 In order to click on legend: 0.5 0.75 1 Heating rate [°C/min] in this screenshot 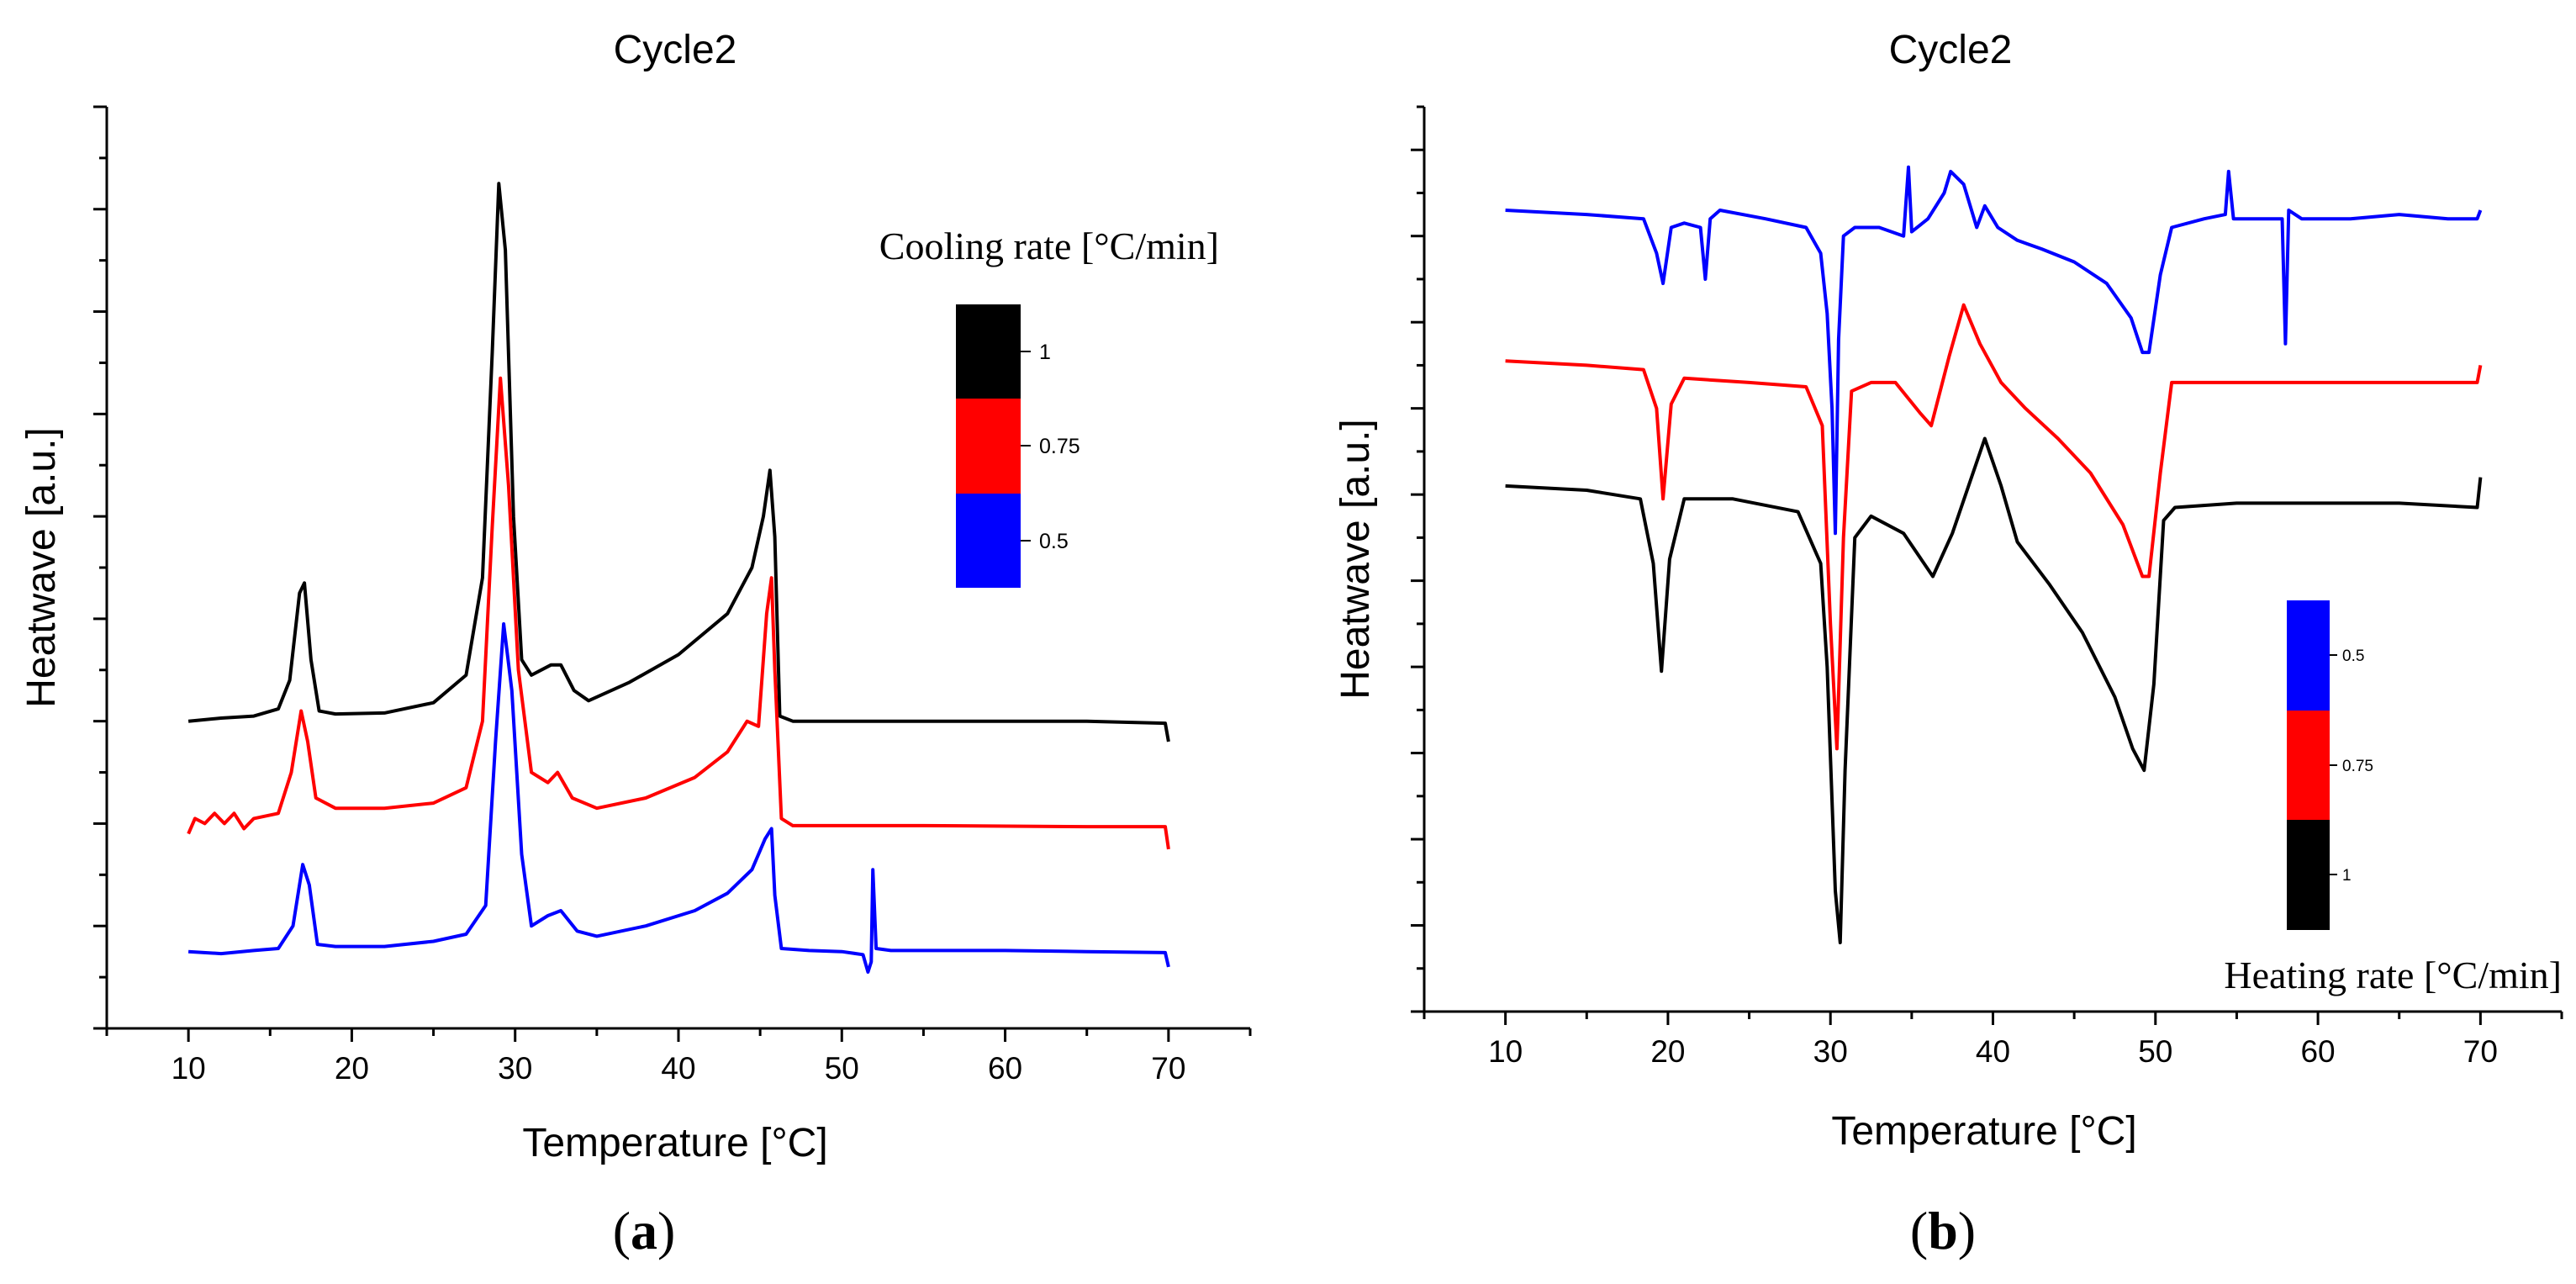, I will do `click(2393, 798)`.